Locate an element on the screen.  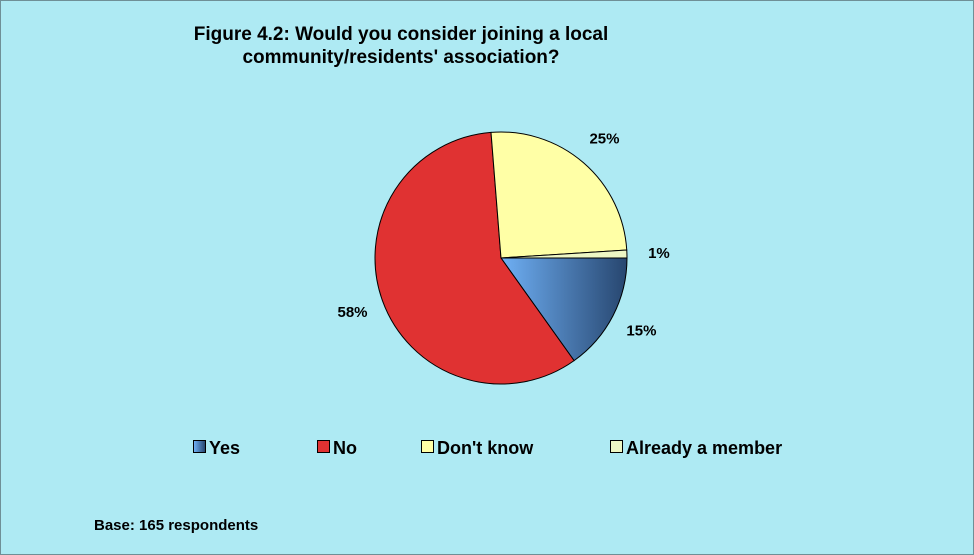
pie-slice-don-t-know is located at coordinates (559, 195).